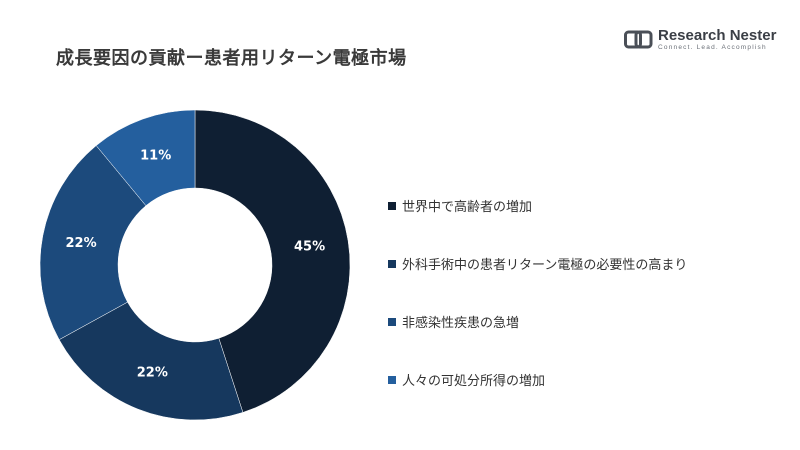  I want to click on logo-tagline: Connect. Lead. Accomplish, so click(712, 47).